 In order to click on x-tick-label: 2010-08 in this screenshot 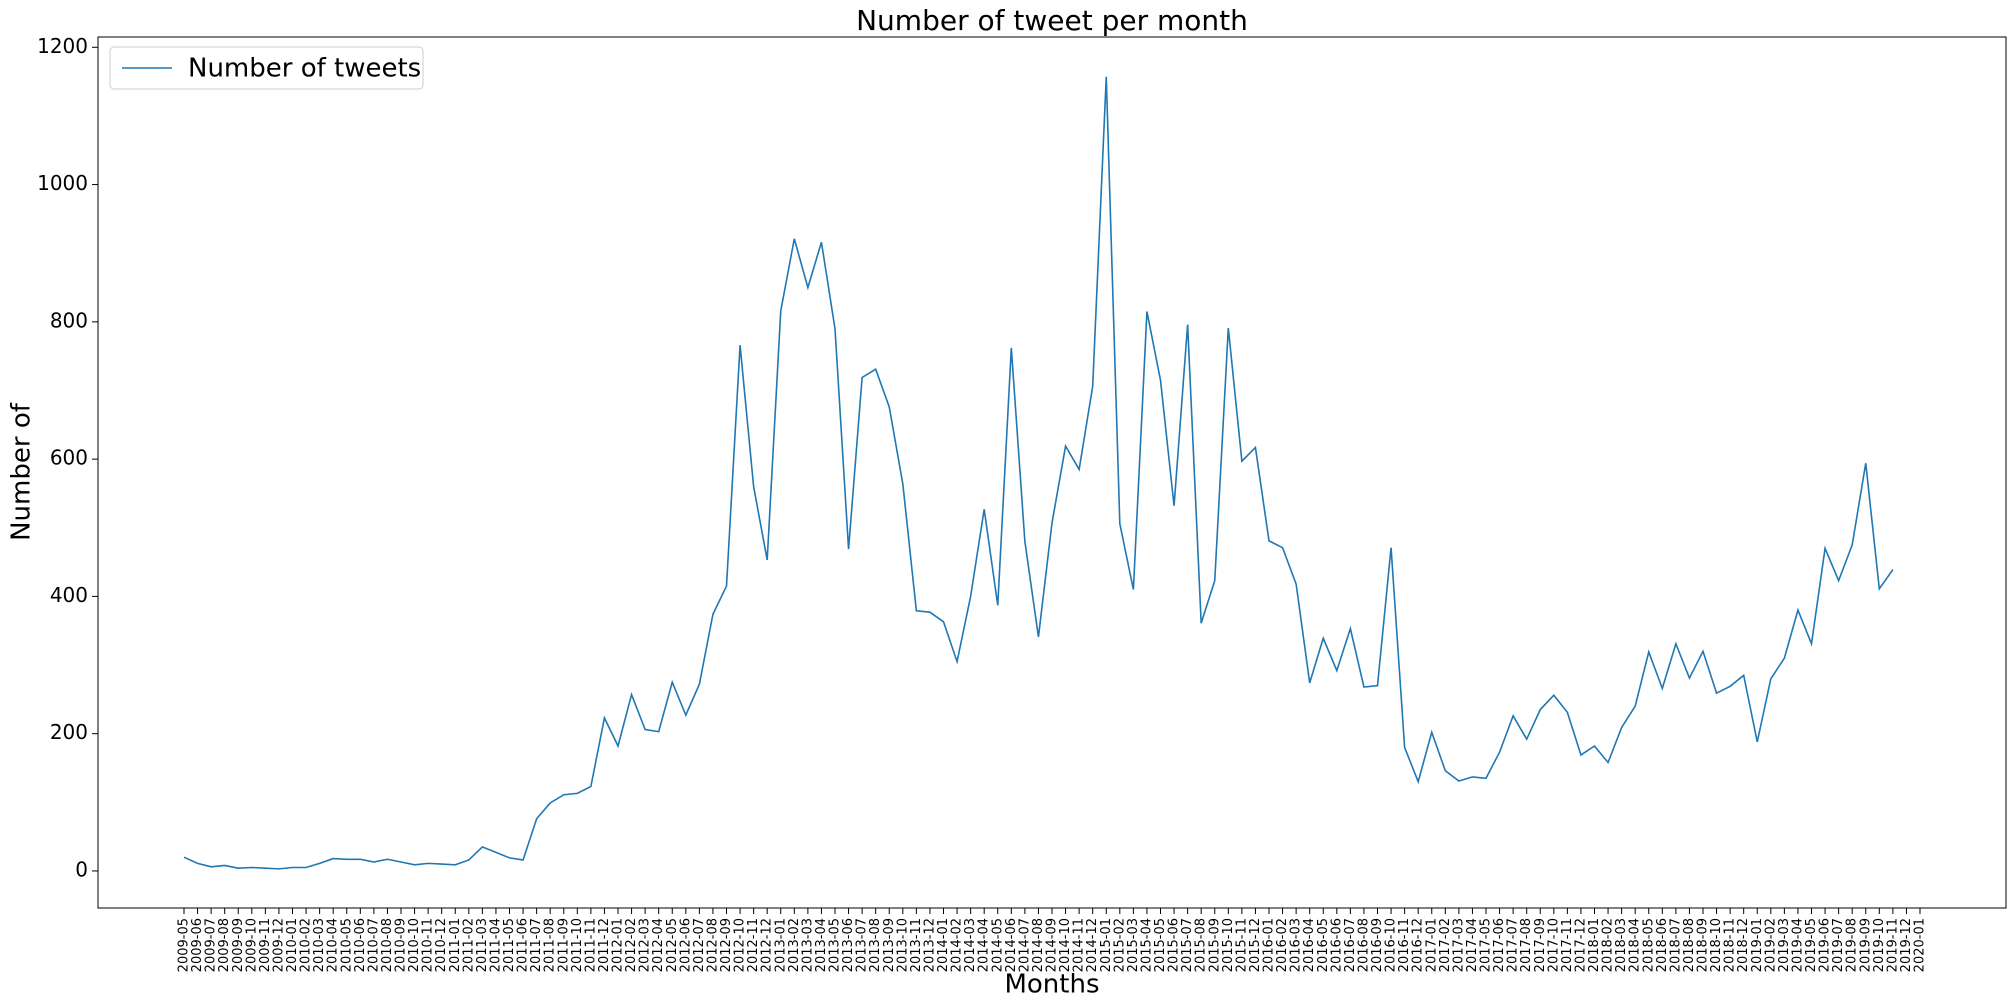, I will do `click(387, 945)`.